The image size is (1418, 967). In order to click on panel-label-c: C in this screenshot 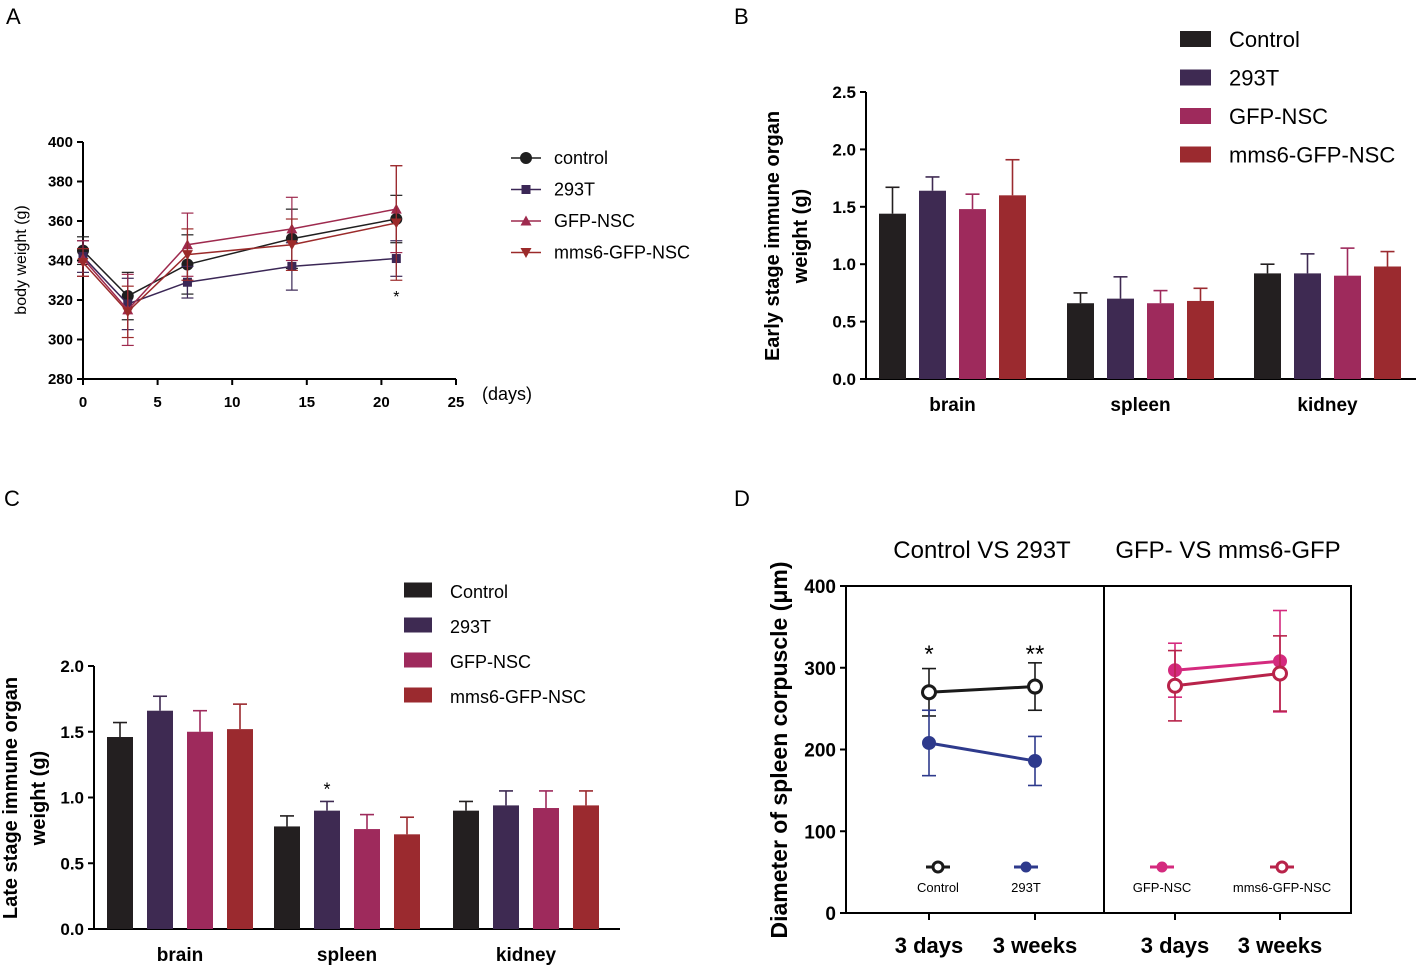, I will do `click(12, 498)`.